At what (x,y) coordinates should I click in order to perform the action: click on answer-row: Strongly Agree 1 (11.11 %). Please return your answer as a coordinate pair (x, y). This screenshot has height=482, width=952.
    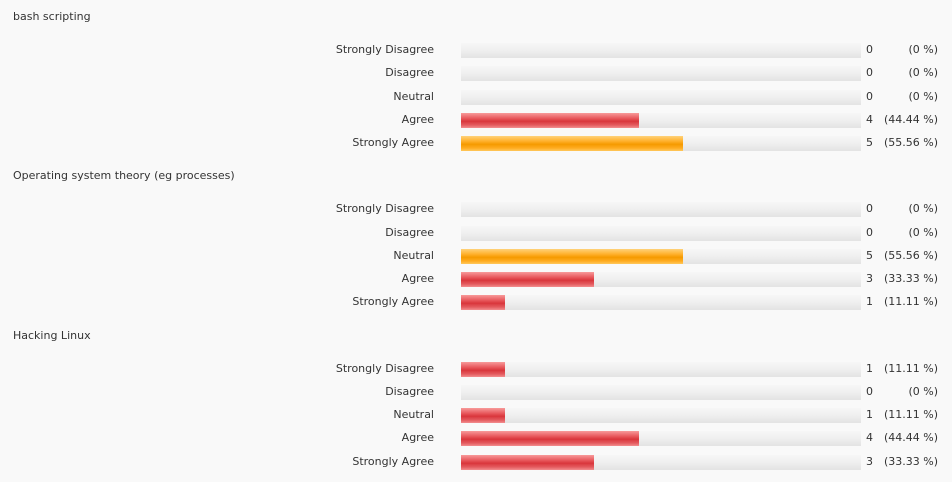
    Looking at the image, I should click on (476, 302).